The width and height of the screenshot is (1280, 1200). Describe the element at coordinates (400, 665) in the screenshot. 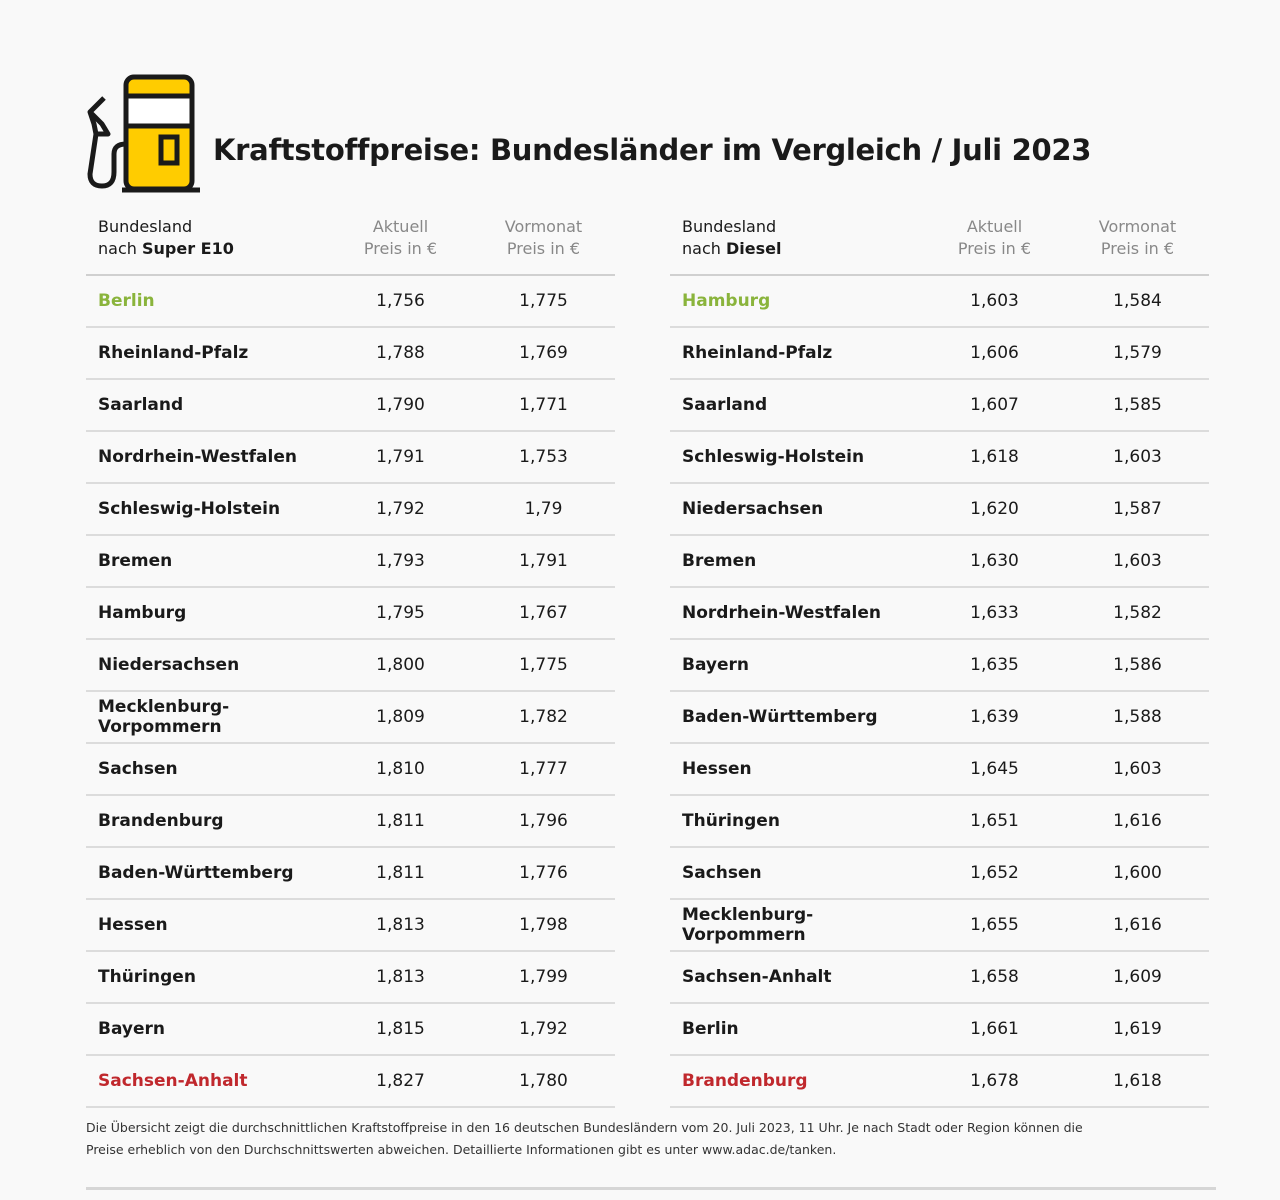

I see `current-price: 1,800` at that location.